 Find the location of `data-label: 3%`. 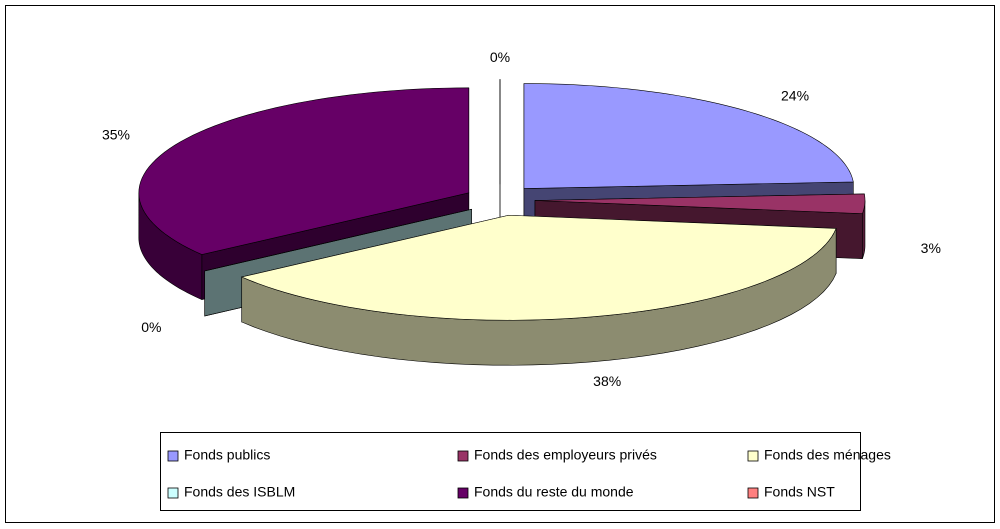

data-label: 3% is located at coordinates (931, 248).